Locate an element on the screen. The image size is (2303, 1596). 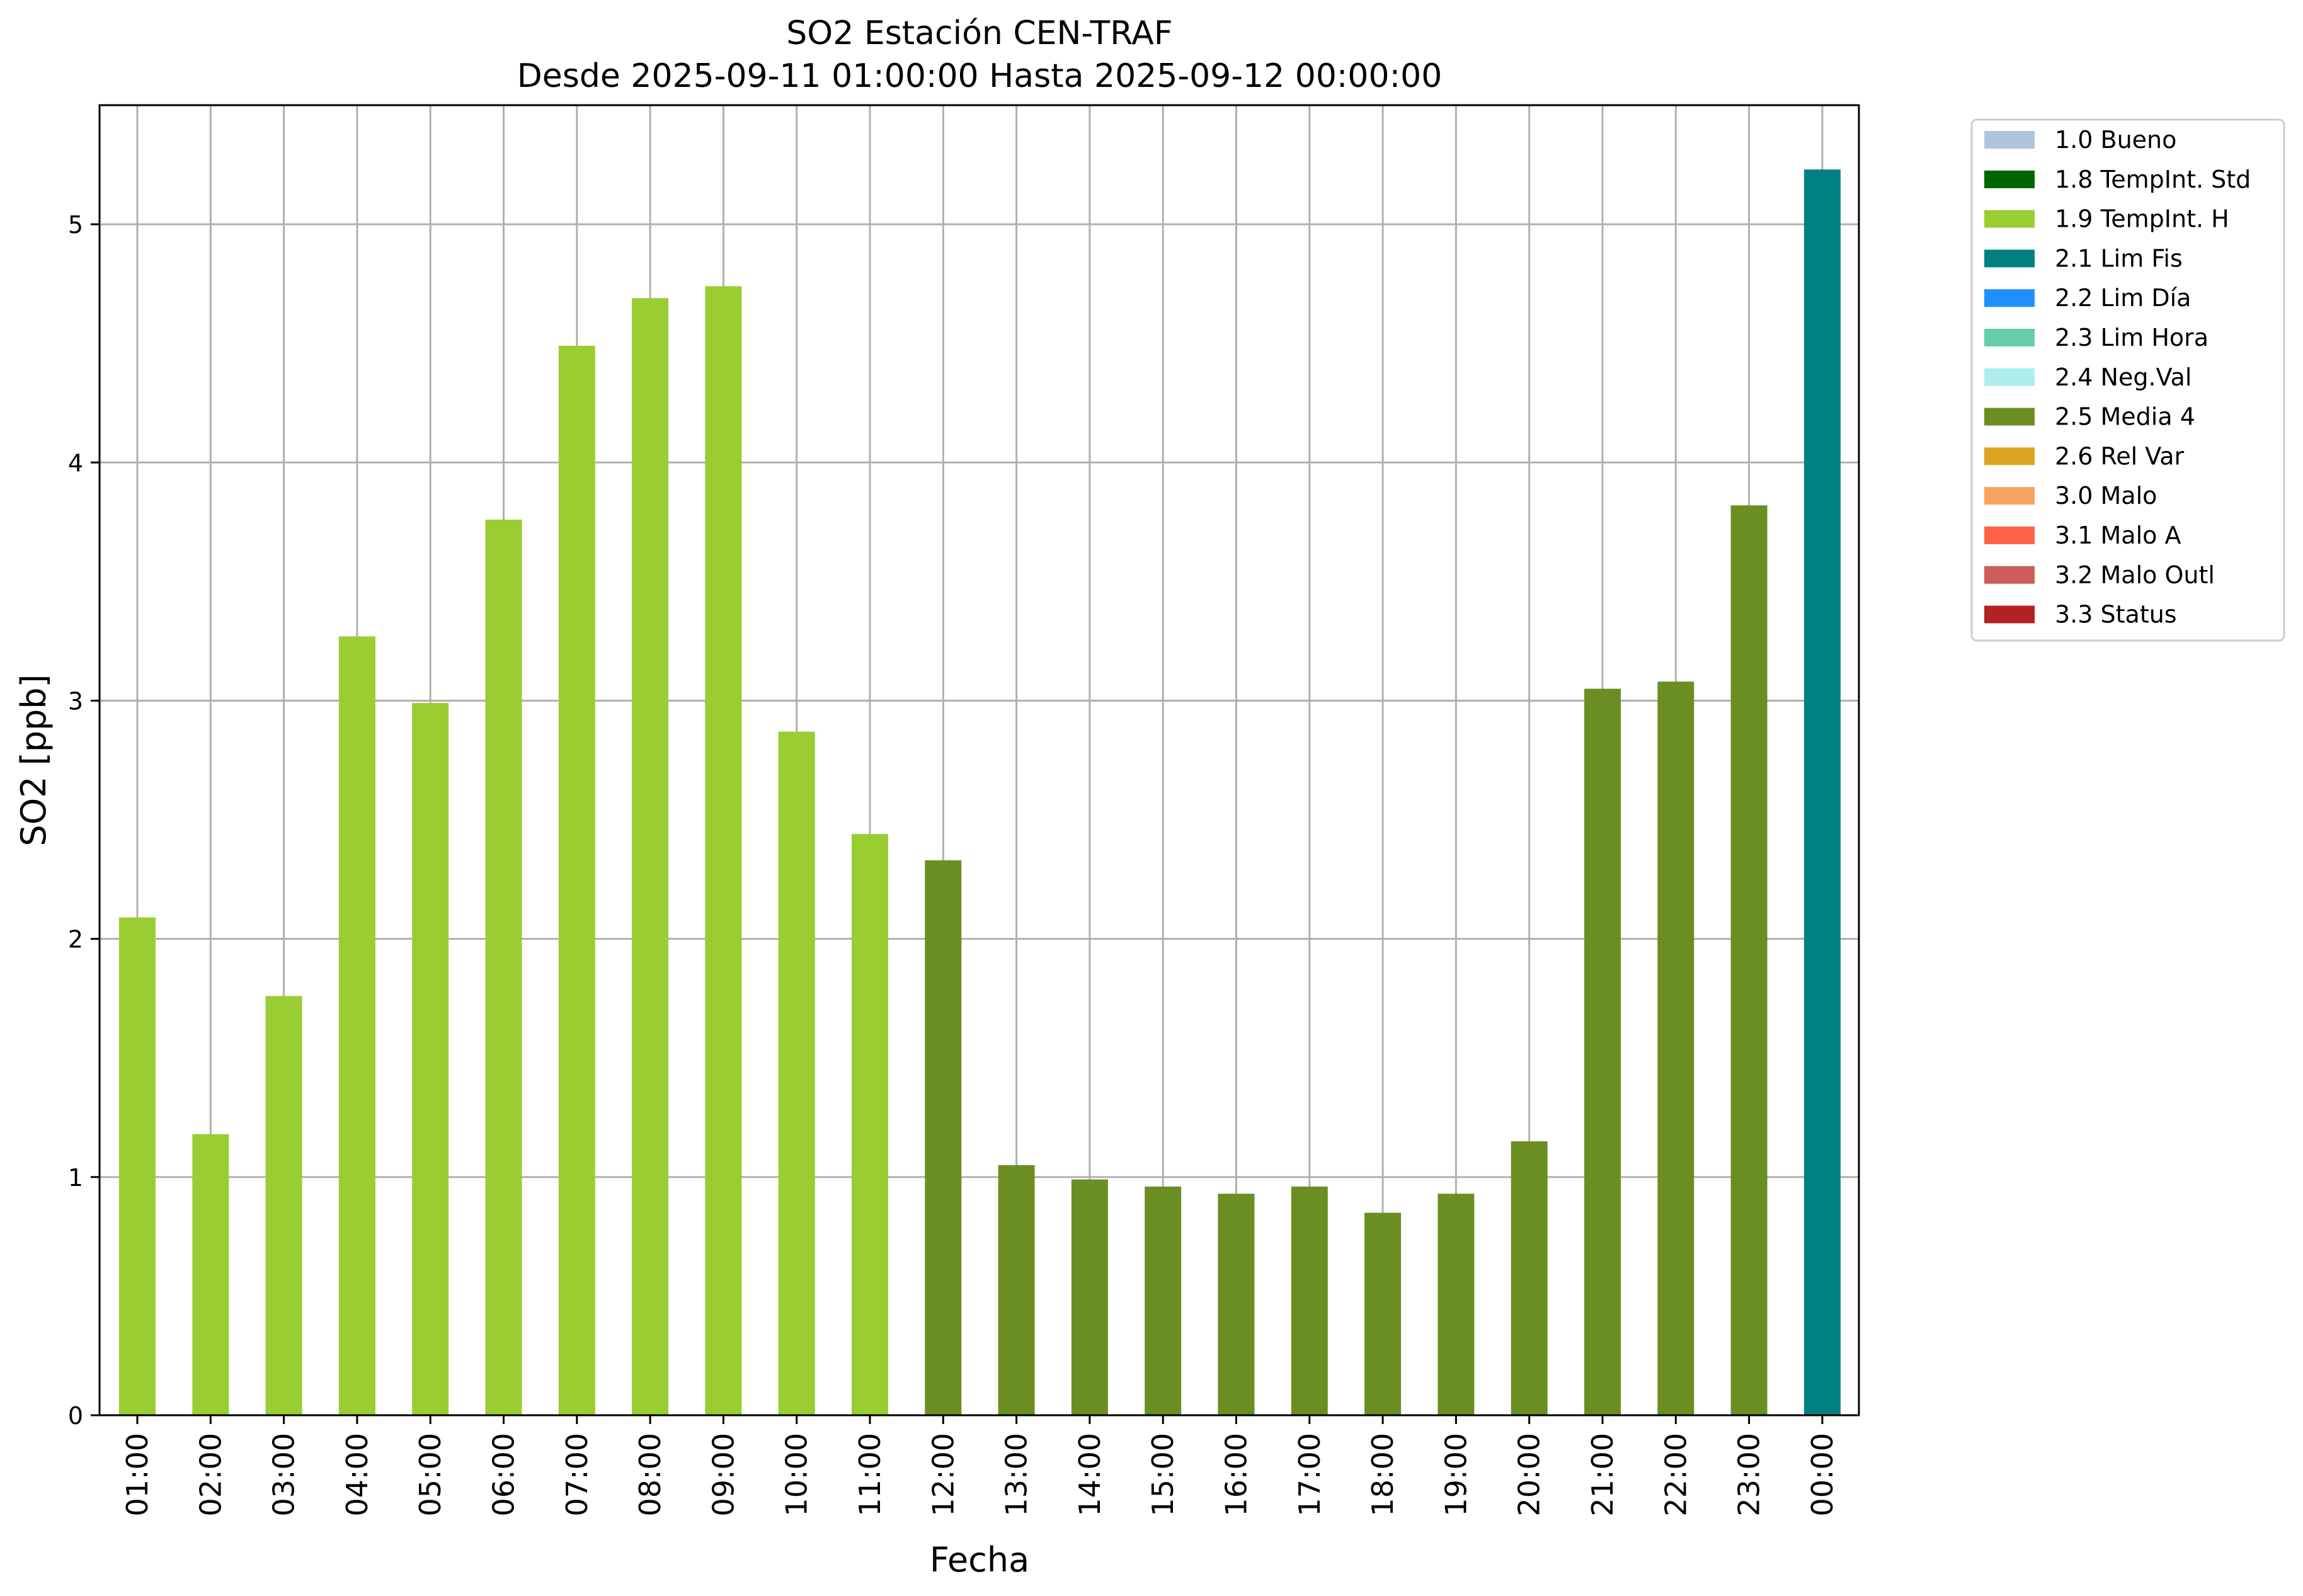
x-tick-label: 05:00 is located at coordinates (430, 1475).